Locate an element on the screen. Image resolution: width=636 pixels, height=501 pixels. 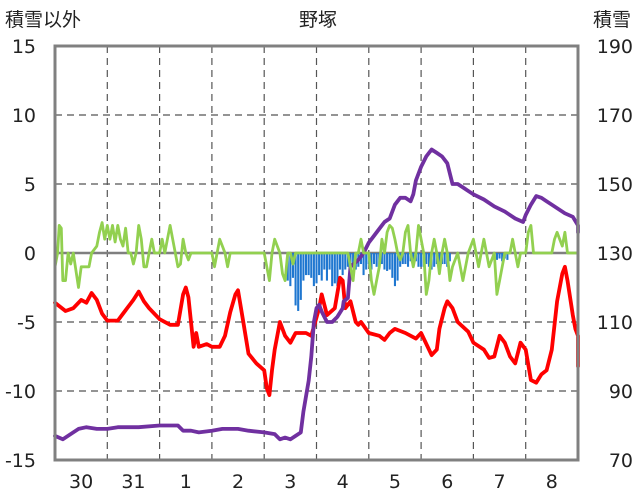
y-left-tick-label: 10 is located at coordinates (24, 116).